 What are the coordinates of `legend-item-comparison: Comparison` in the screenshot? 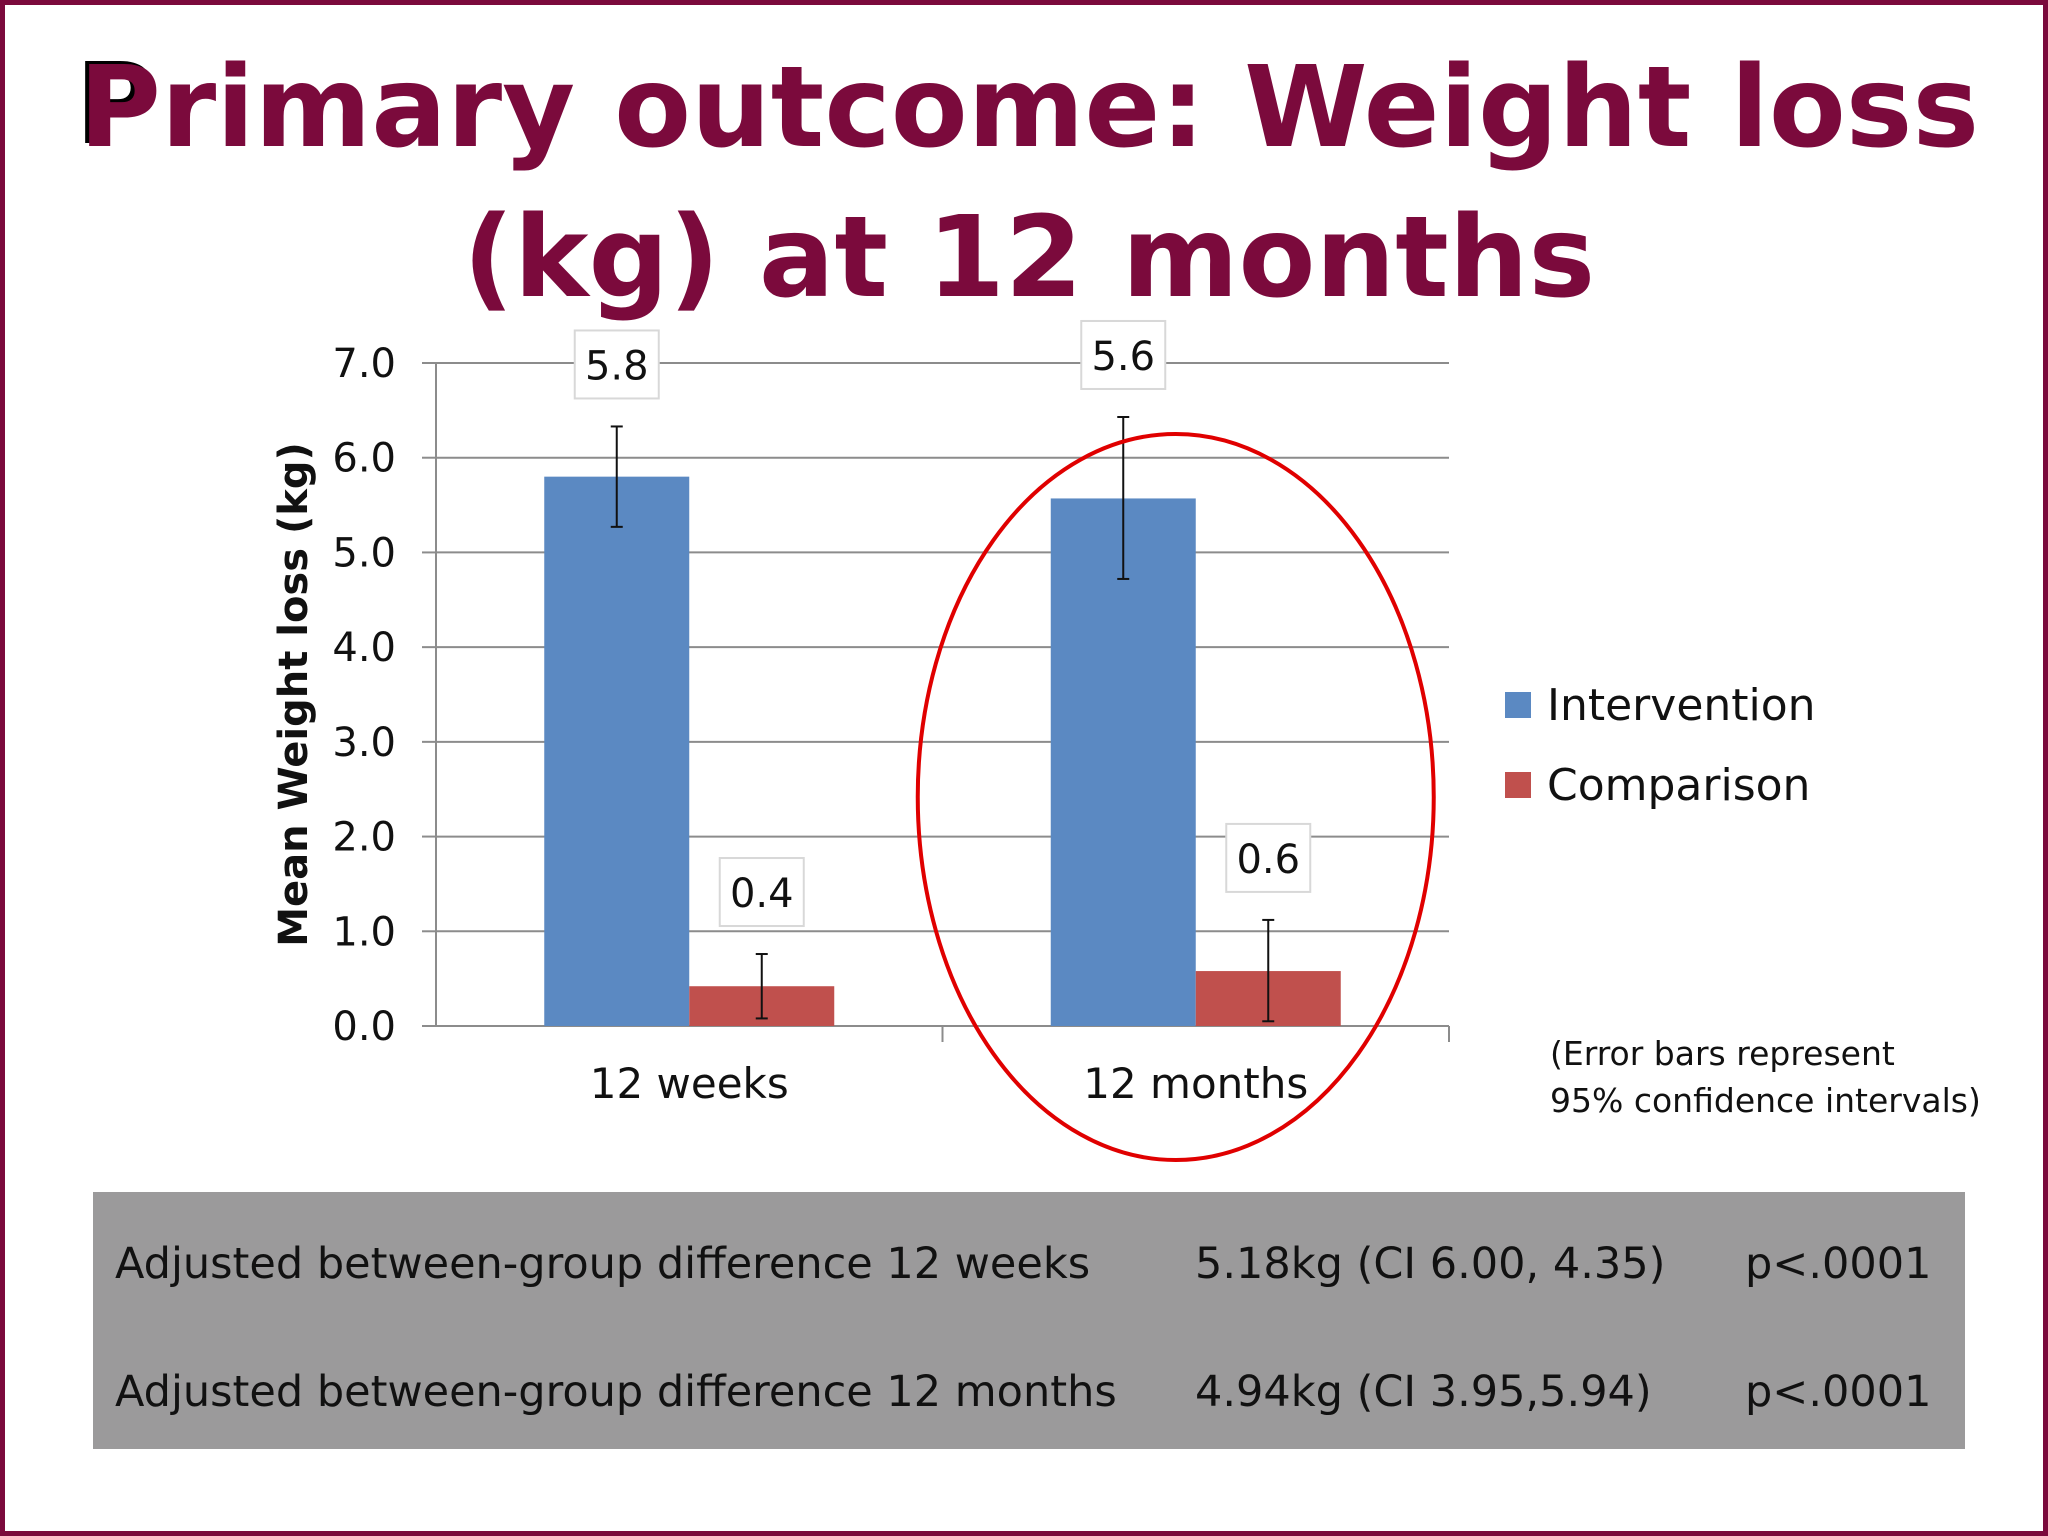 It's located at (1660, 785).